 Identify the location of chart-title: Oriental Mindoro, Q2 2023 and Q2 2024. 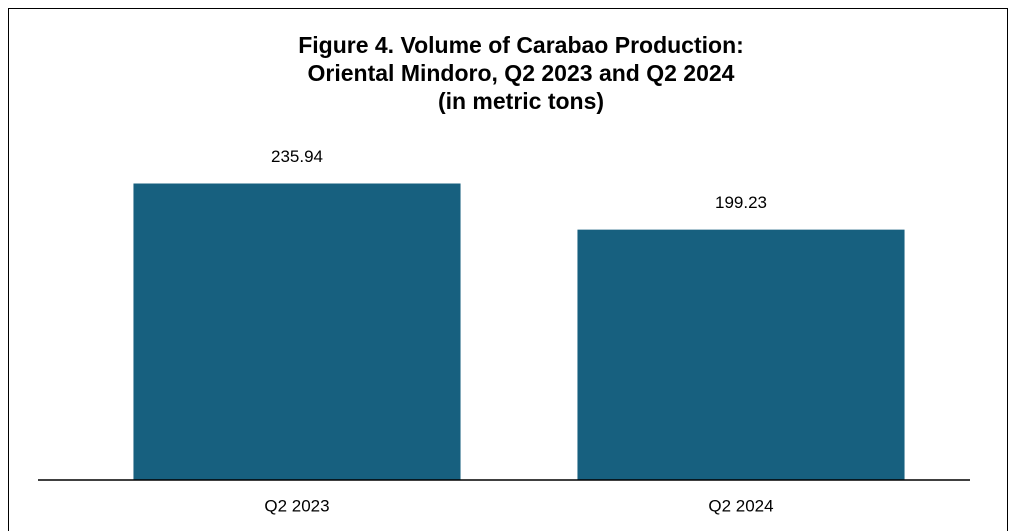
(521, 73).